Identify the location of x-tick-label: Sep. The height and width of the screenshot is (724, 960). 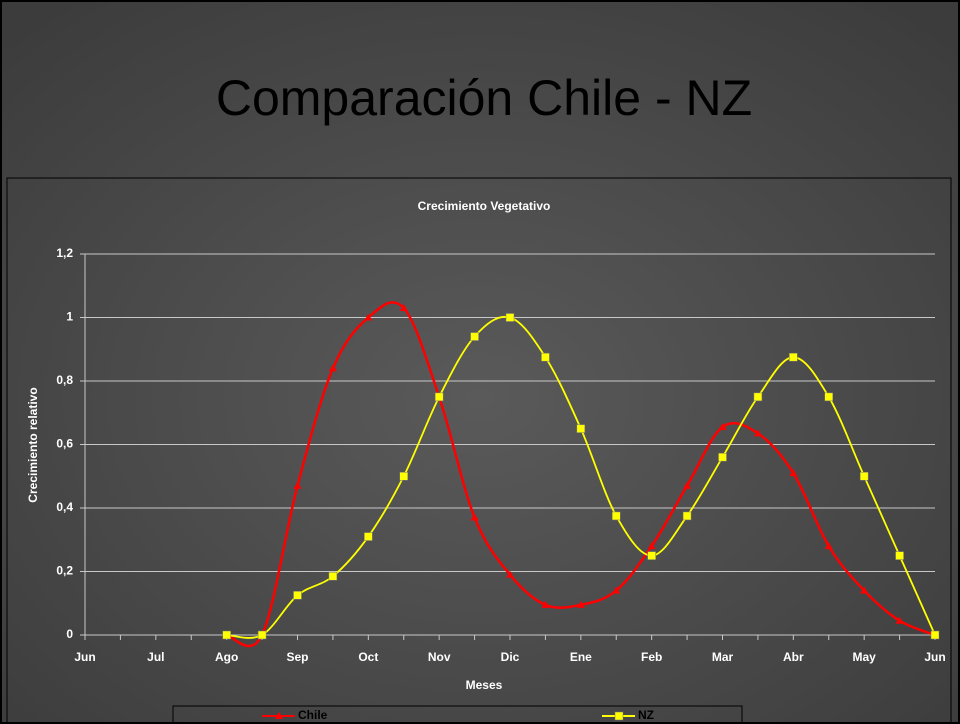
(297, 657).